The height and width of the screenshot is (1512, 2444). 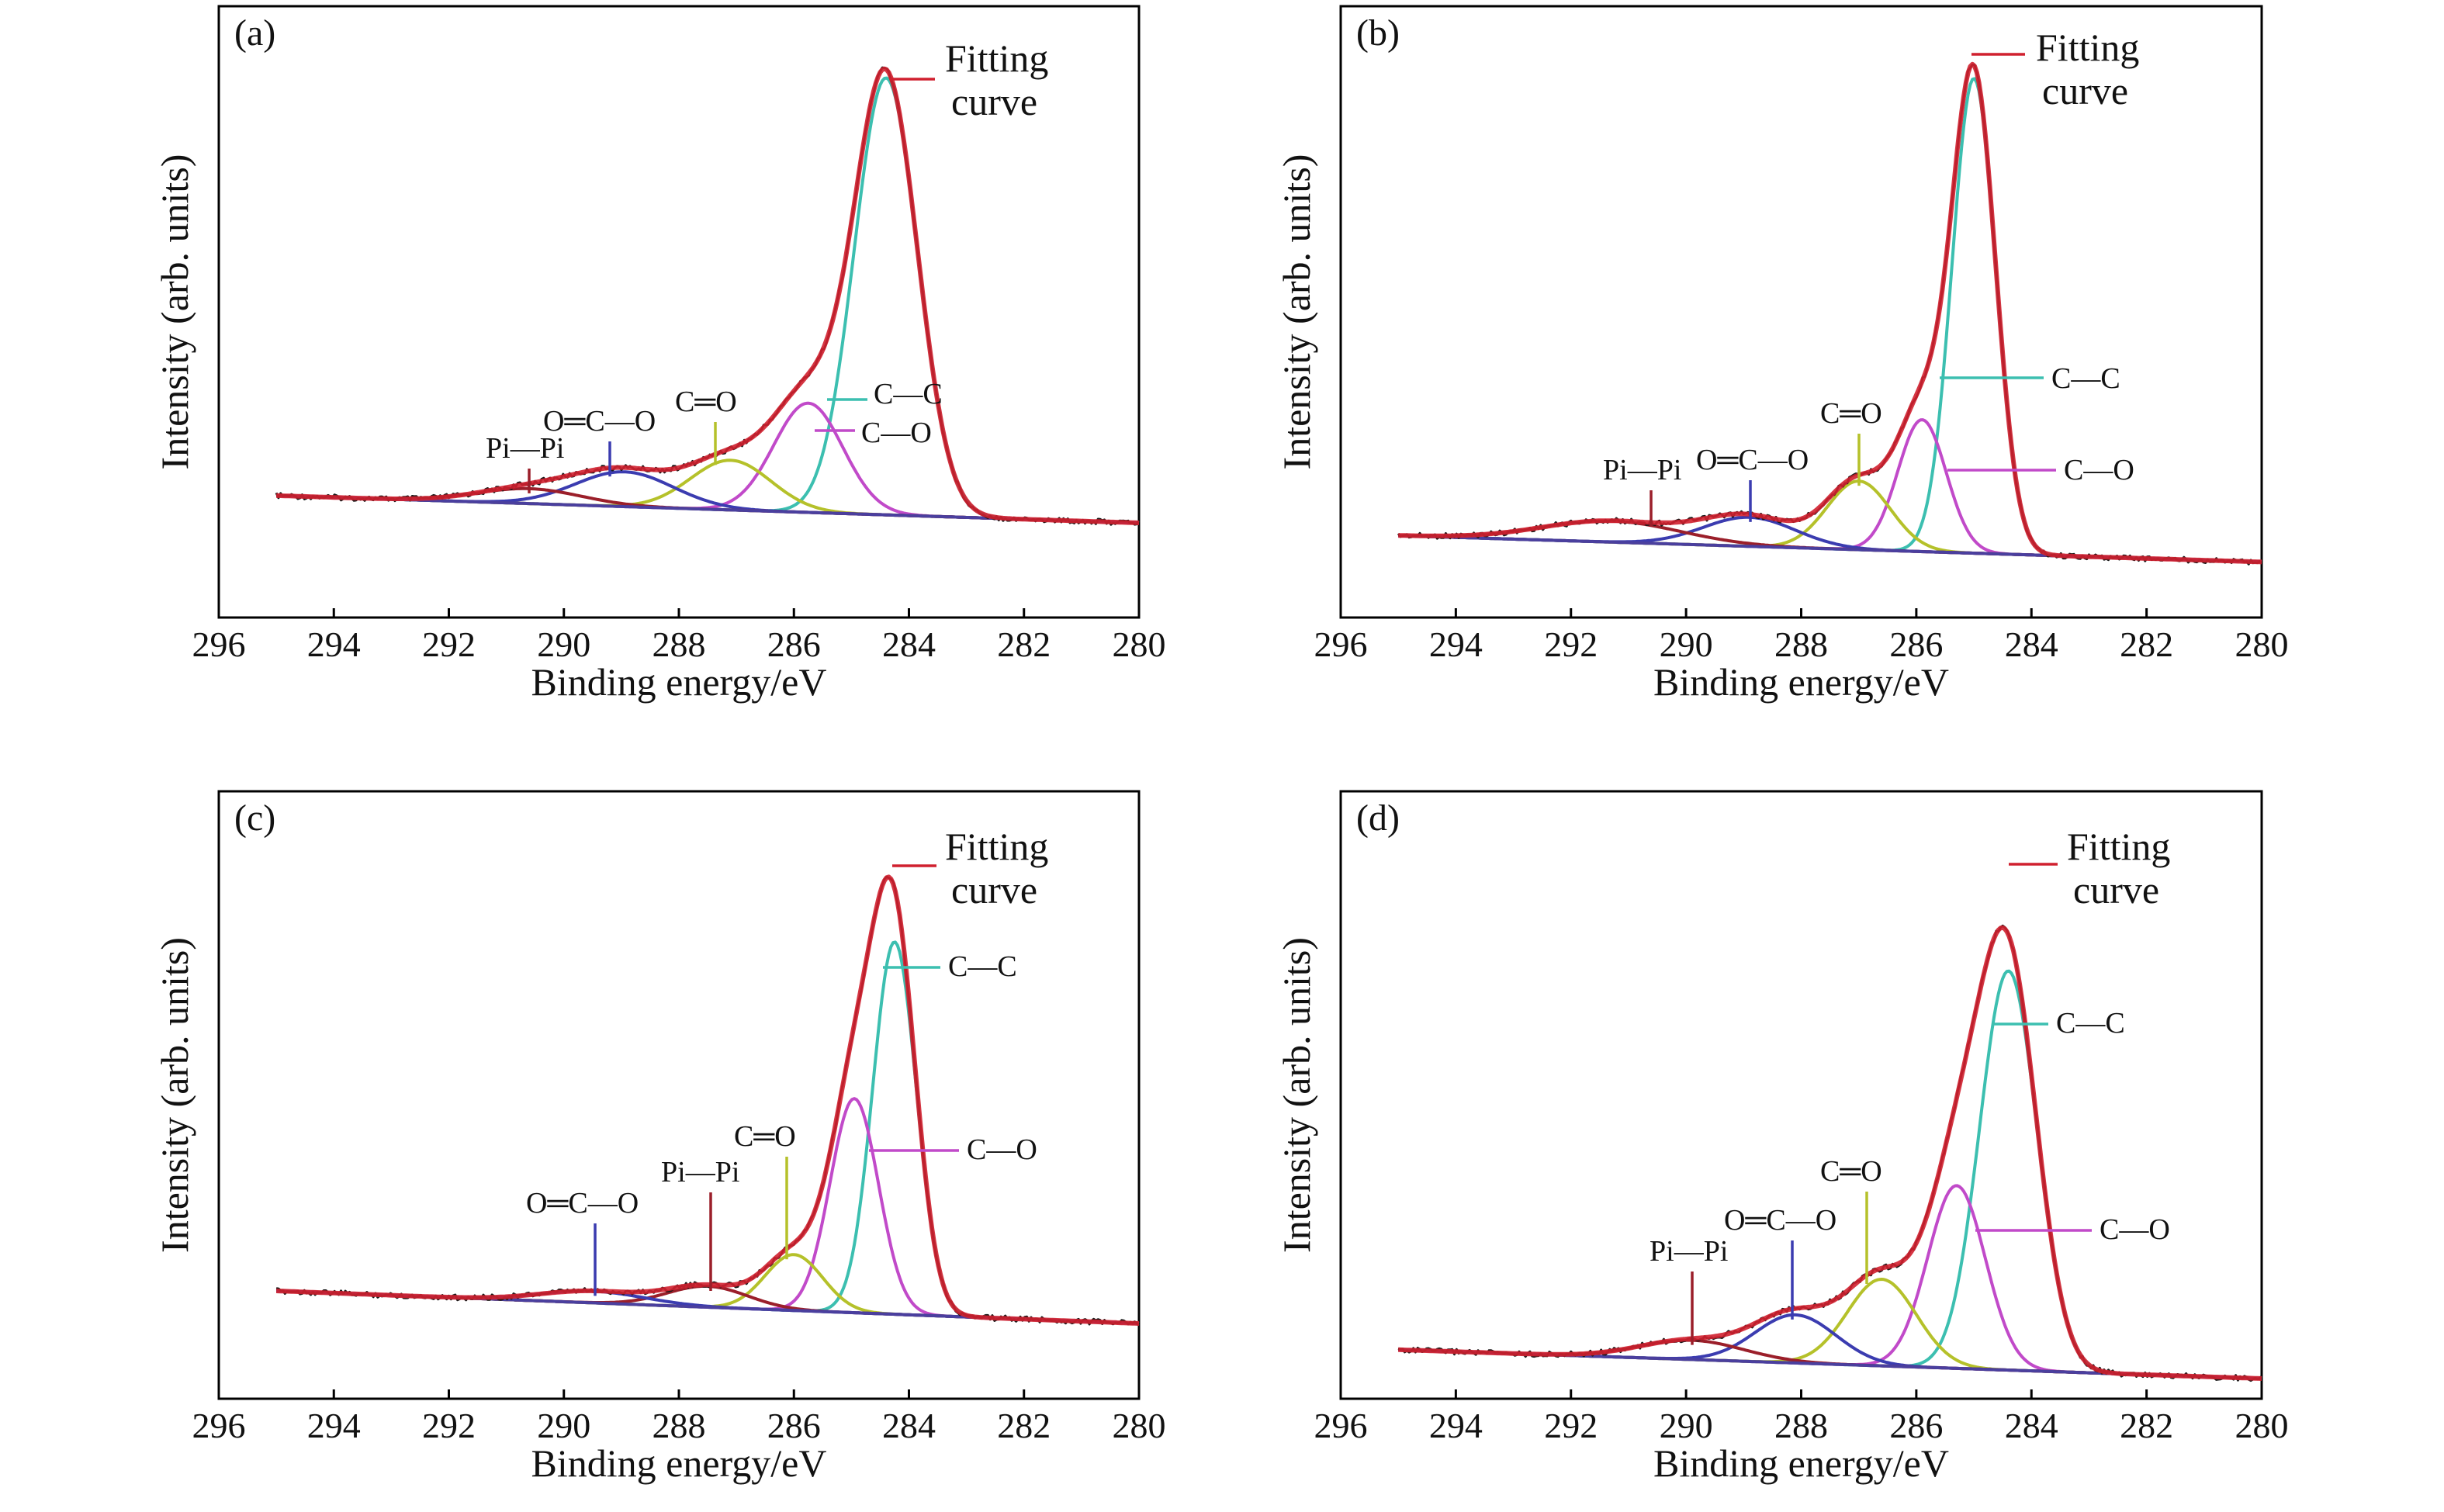 I want to click on component-curve-oco, so click(x=1830, y=1346).